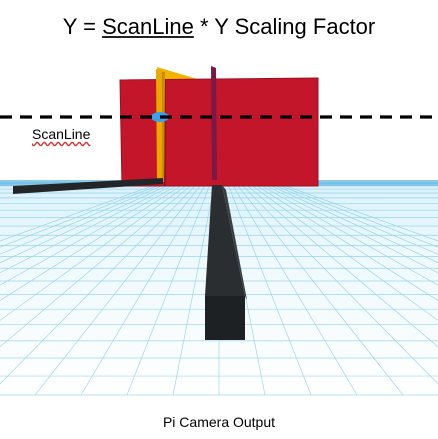  Describe the element at coordinates (148, 26) in the screenshot. I see `formula-scanline-word: ScanLine` at that location.